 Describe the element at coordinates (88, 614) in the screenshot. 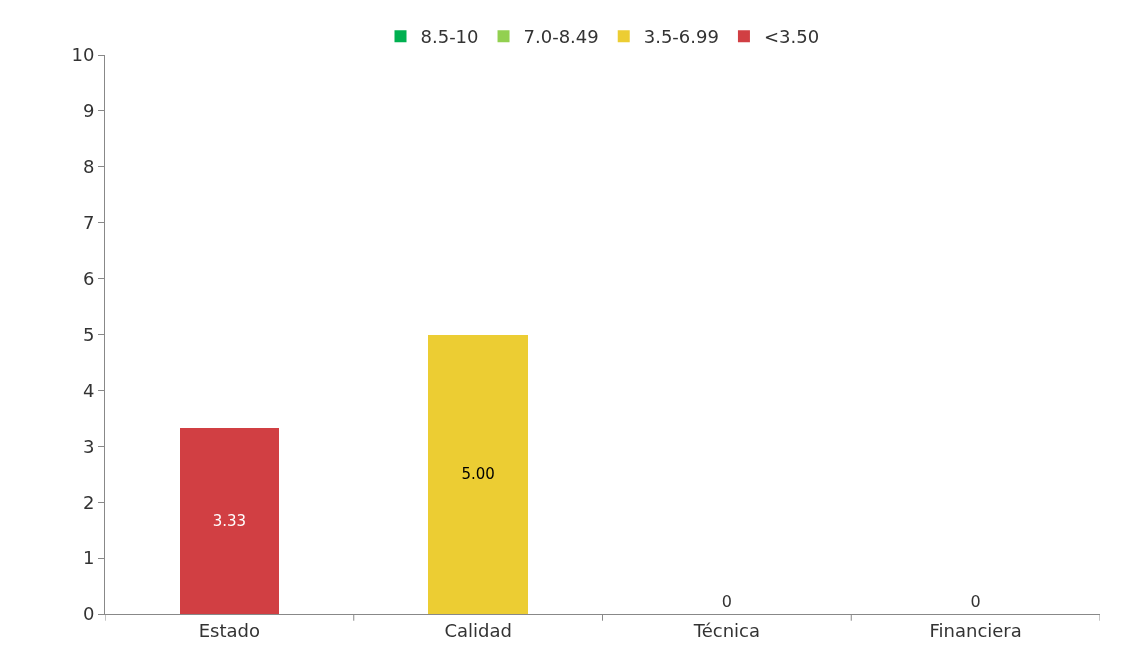

I see `y-tick-label: 0` at that location.